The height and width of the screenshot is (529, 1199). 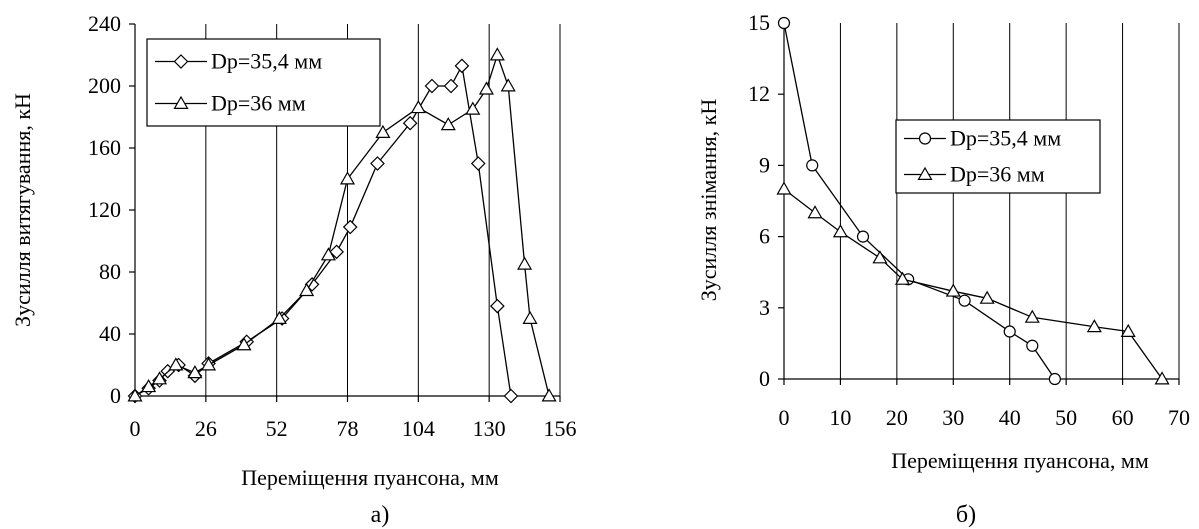 I want to click on y-axis-label: Зусилля витягування, кН, so click(x=22, y=210).